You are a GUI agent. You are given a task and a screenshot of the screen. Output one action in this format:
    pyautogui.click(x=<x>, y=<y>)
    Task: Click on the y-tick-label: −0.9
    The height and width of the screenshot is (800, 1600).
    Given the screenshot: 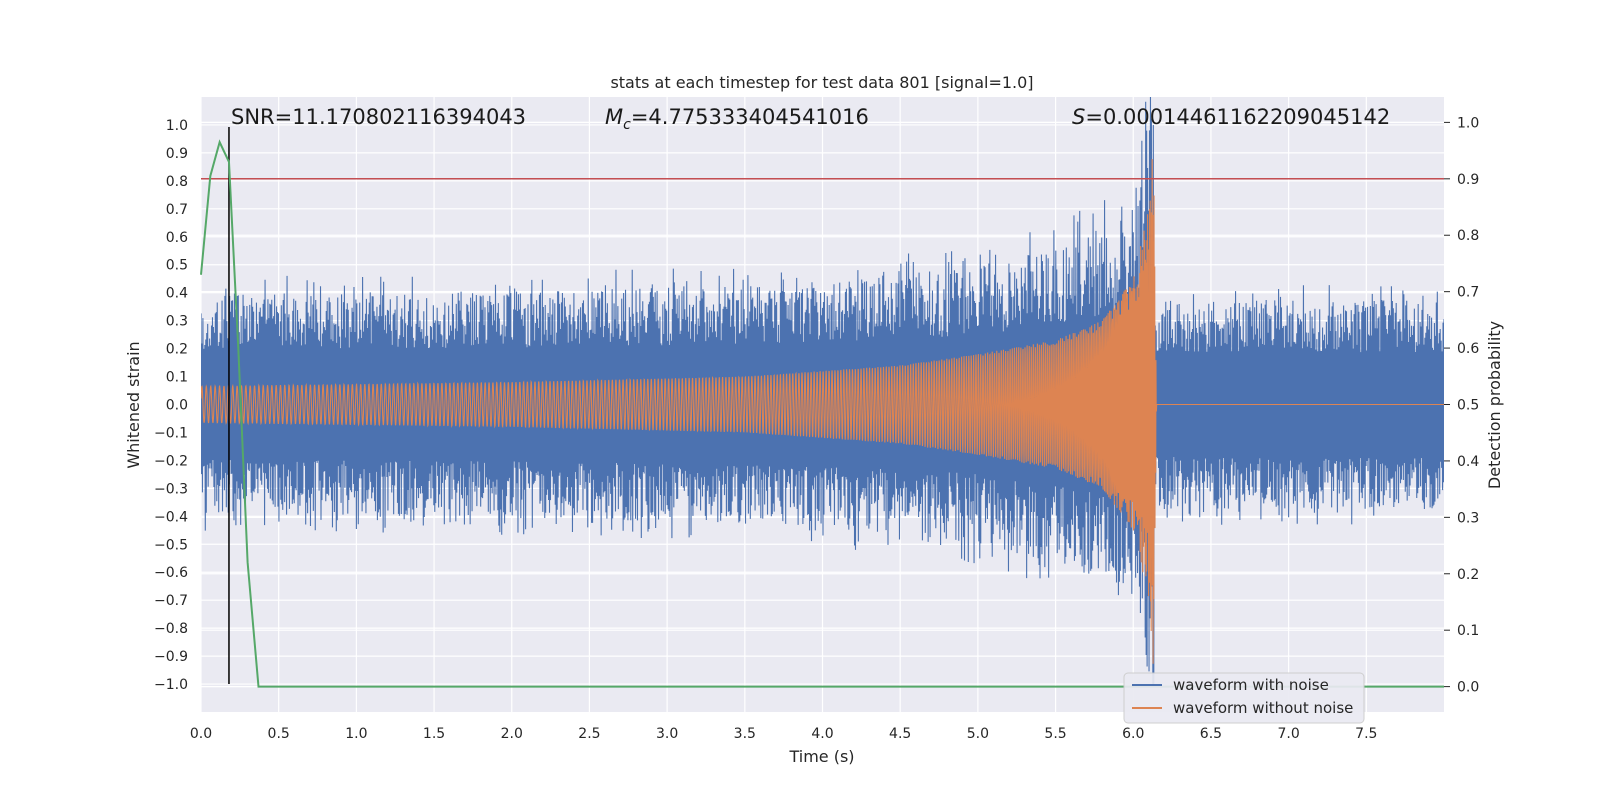 What is the action you would take?
    pyautogui.click(x=171, y=657)
    